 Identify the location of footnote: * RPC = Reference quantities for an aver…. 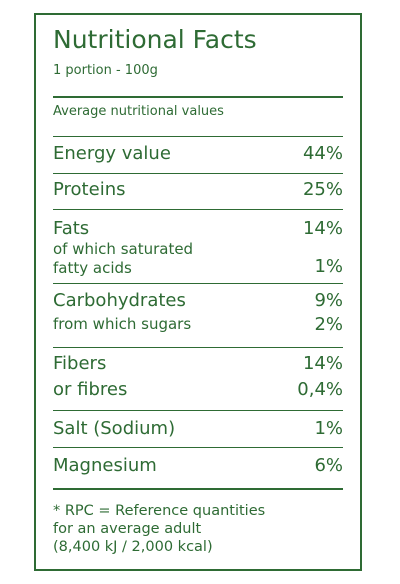
(159, 529).